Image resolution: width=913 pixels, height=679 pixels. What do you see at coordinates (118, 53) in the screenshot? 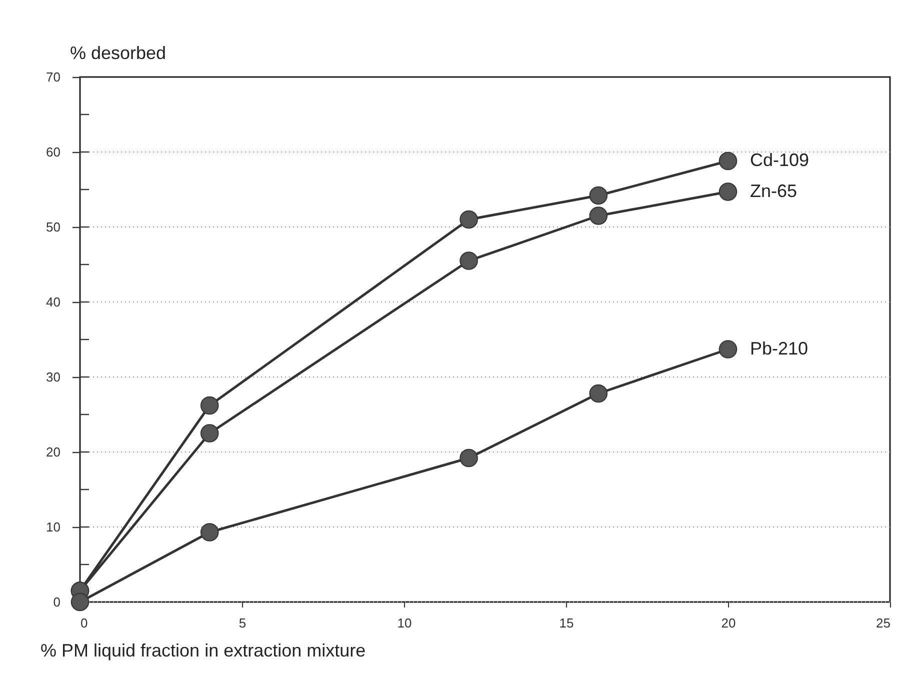
I see `y-axis-title: % desorbed` at bounding box center [118, 53].